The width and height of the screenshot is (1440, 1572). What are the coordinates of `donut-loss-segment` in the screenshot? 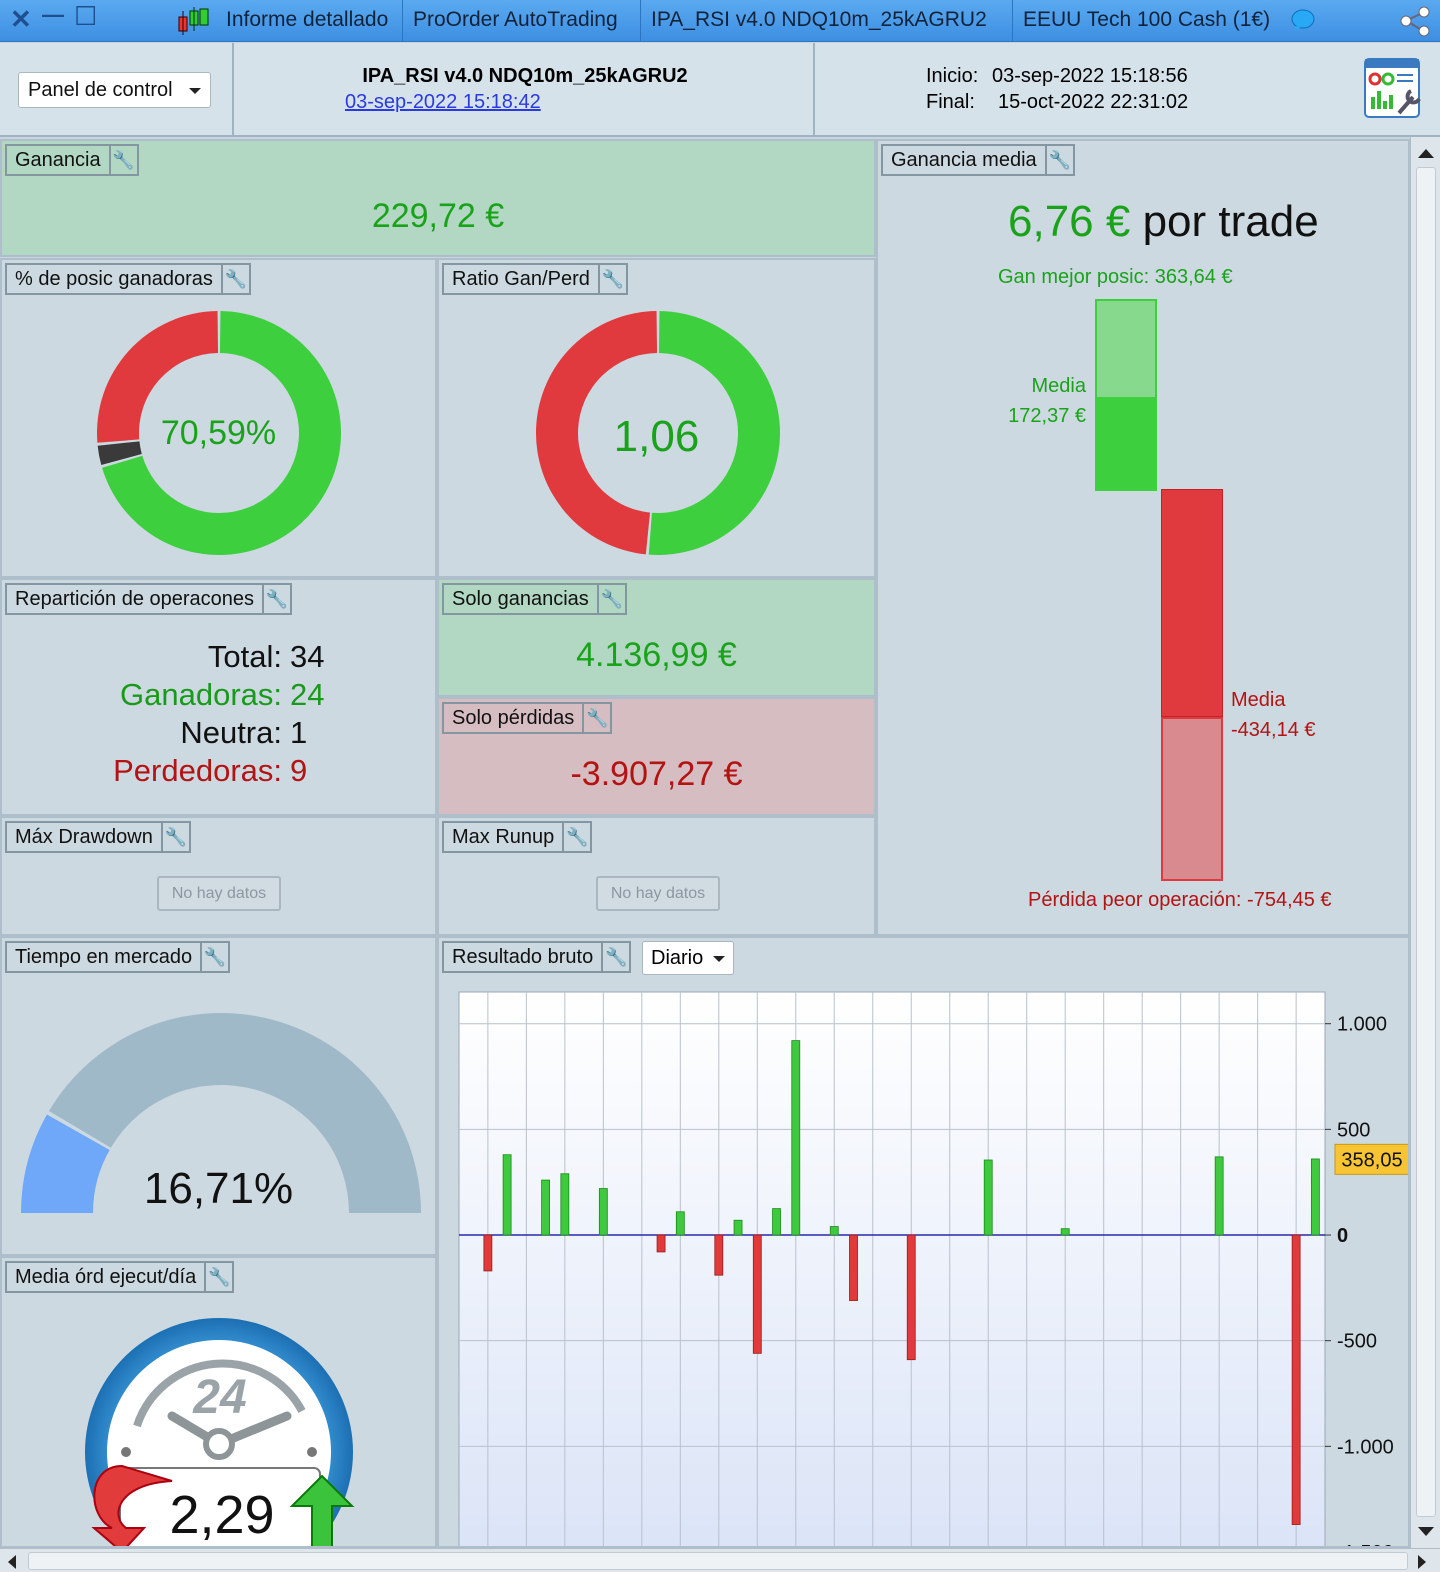 It's located at (158, 377).